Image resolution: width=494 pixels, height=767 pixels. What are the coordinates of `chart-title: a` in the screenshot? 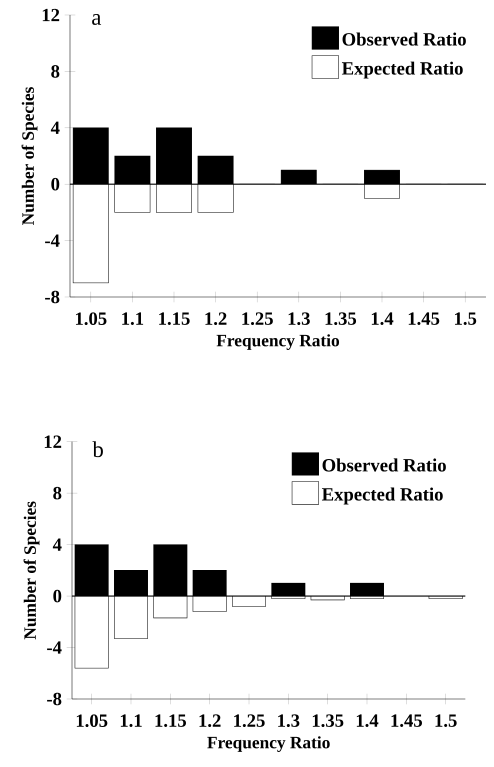 It's located at (97, 19).